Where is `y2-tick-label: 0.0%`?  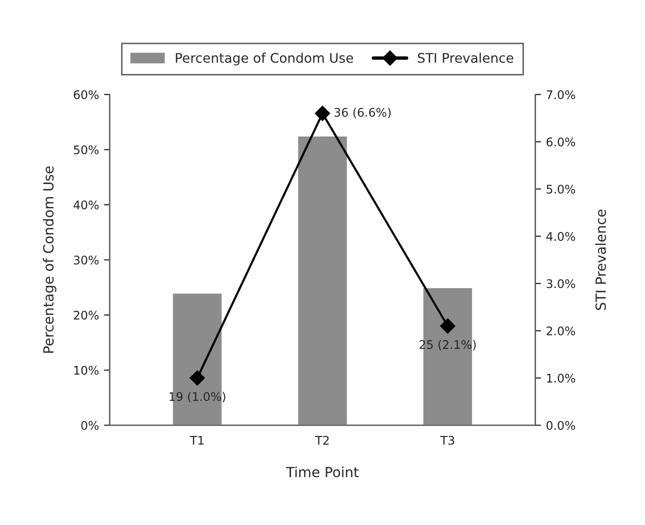
y2-tick-label: 0.0% is located at coordinates (561, 425).